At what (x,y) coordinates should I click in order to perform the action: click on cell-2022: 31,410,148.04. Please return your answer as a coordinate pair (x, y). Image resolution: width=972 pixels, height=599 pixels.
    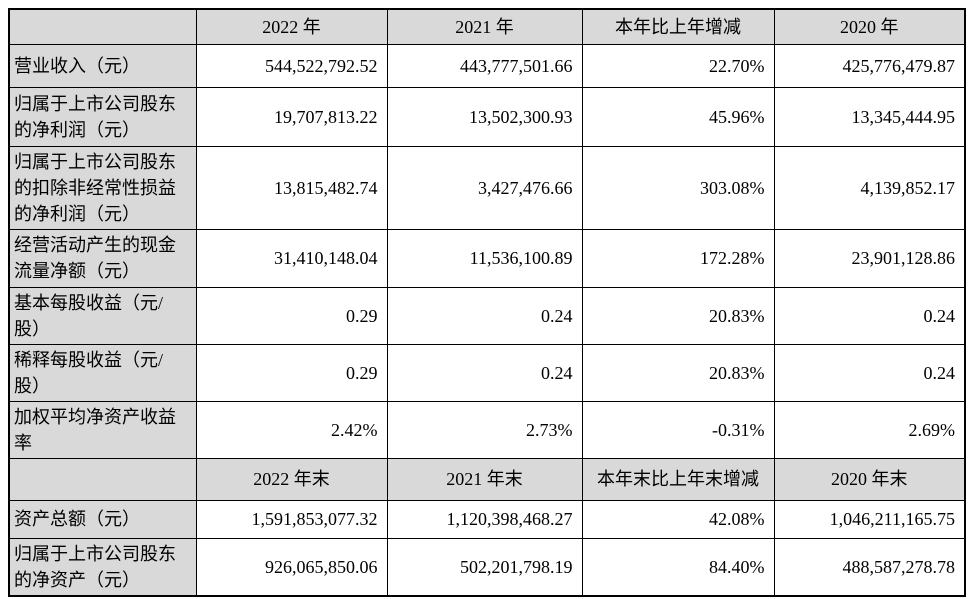
    Looking at the image, I should click on (291, 258).